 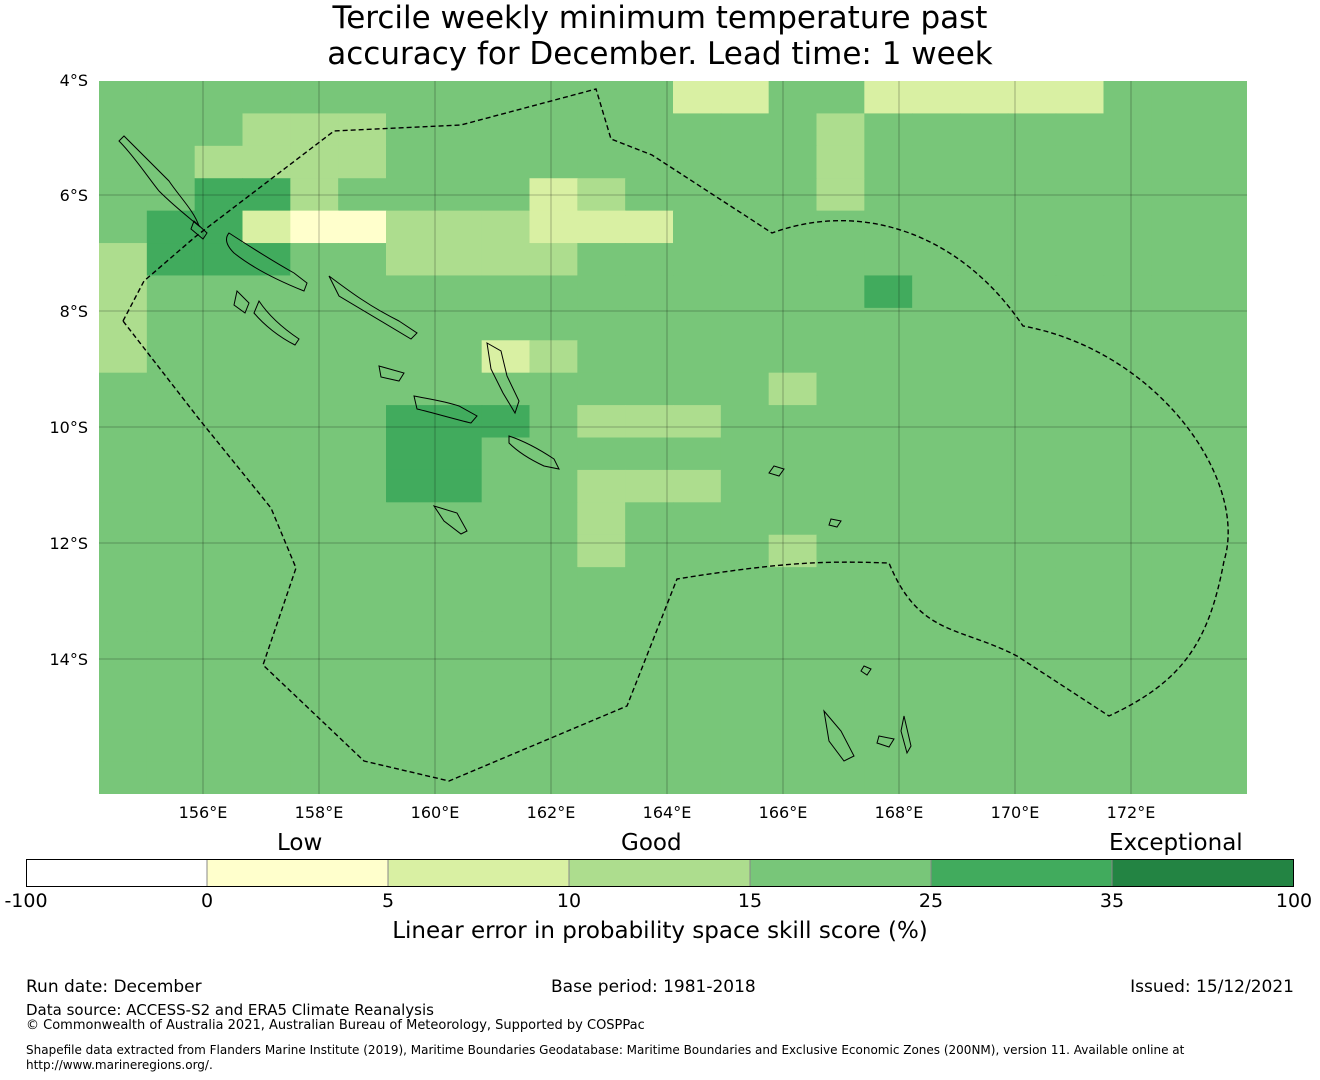 I want to click on lon-label-172e: 172°E, so click(x=1131, y=812).